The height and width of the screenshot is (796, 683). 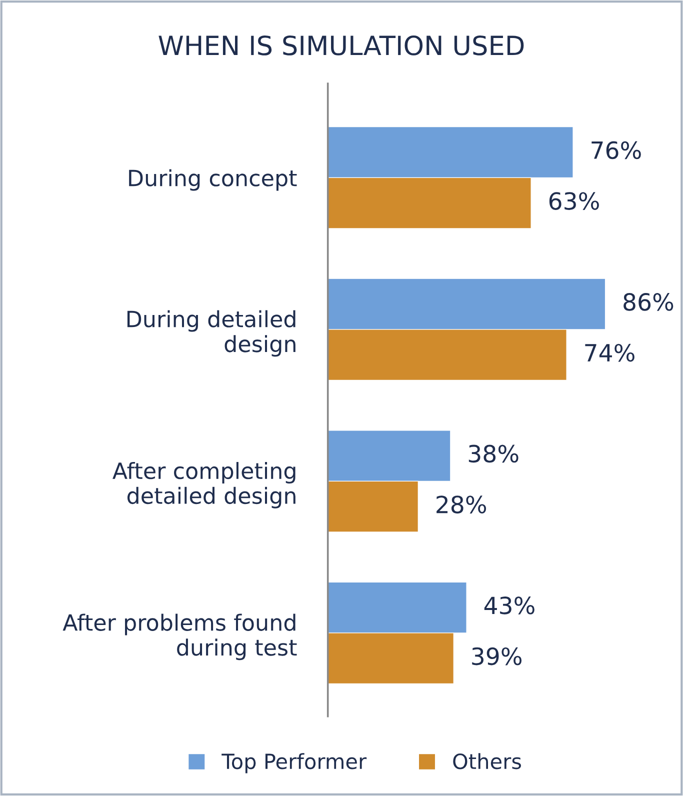 What do you see at coordinates (461, 505) in the screenshot?
I see `data-label: 28%` at bounding box center [461, 505].